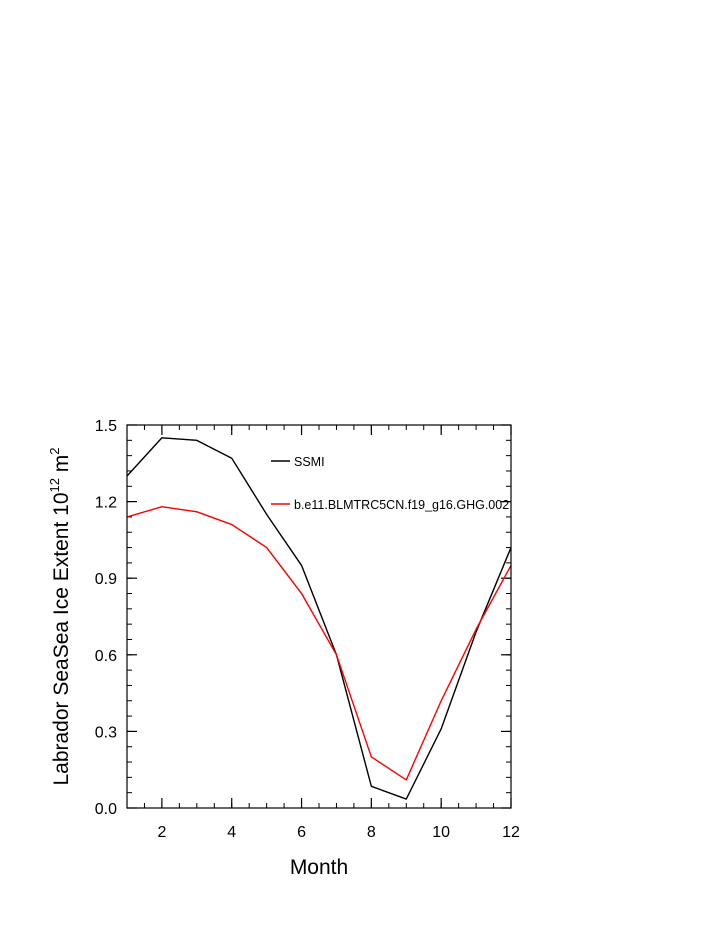 The height and width of the screenshot is (935, 723). I want to click on y-axis-label-exponent: 12, so click(54, 485).